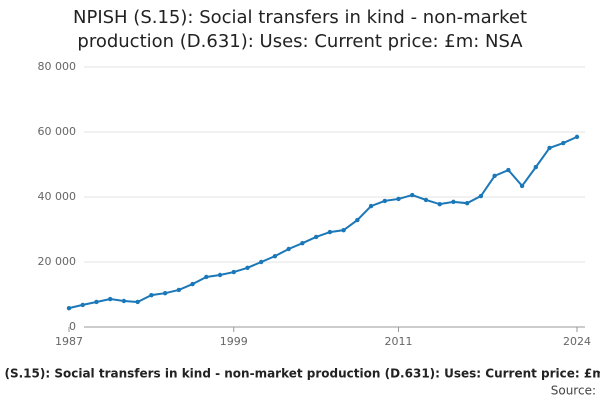 The width and height of the screenshot is (600, 400). What do you see at coordinates (57, 196) in the screenshot?
I see `y-tick-label: 40 000` at bounding box center [57, 196].